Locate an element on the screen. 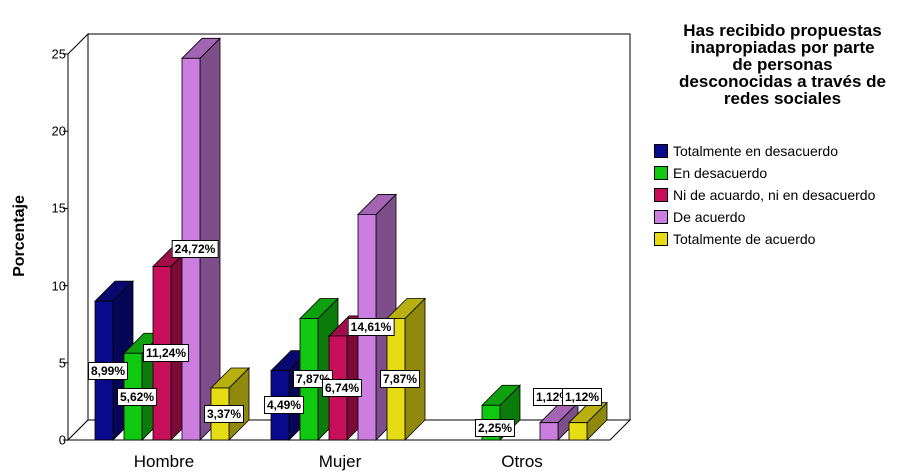 The image size is (916, 472). legend-label: Totalmente en desacuerdo is located at coordinates (755, 151).